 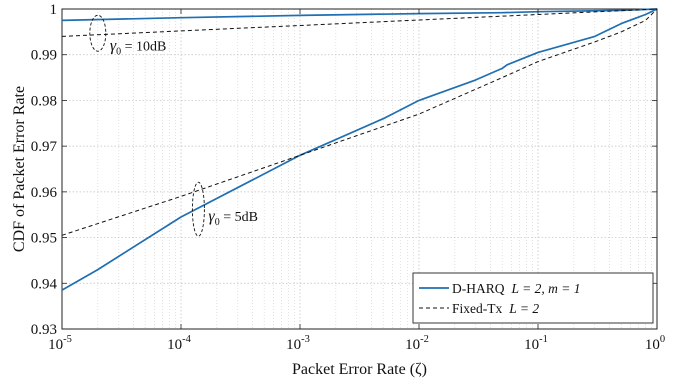 What do you see at coordinates (44, 101) in the screenshot?
I see `y-tick-label: 0.98` at bounding box center [44, 101].